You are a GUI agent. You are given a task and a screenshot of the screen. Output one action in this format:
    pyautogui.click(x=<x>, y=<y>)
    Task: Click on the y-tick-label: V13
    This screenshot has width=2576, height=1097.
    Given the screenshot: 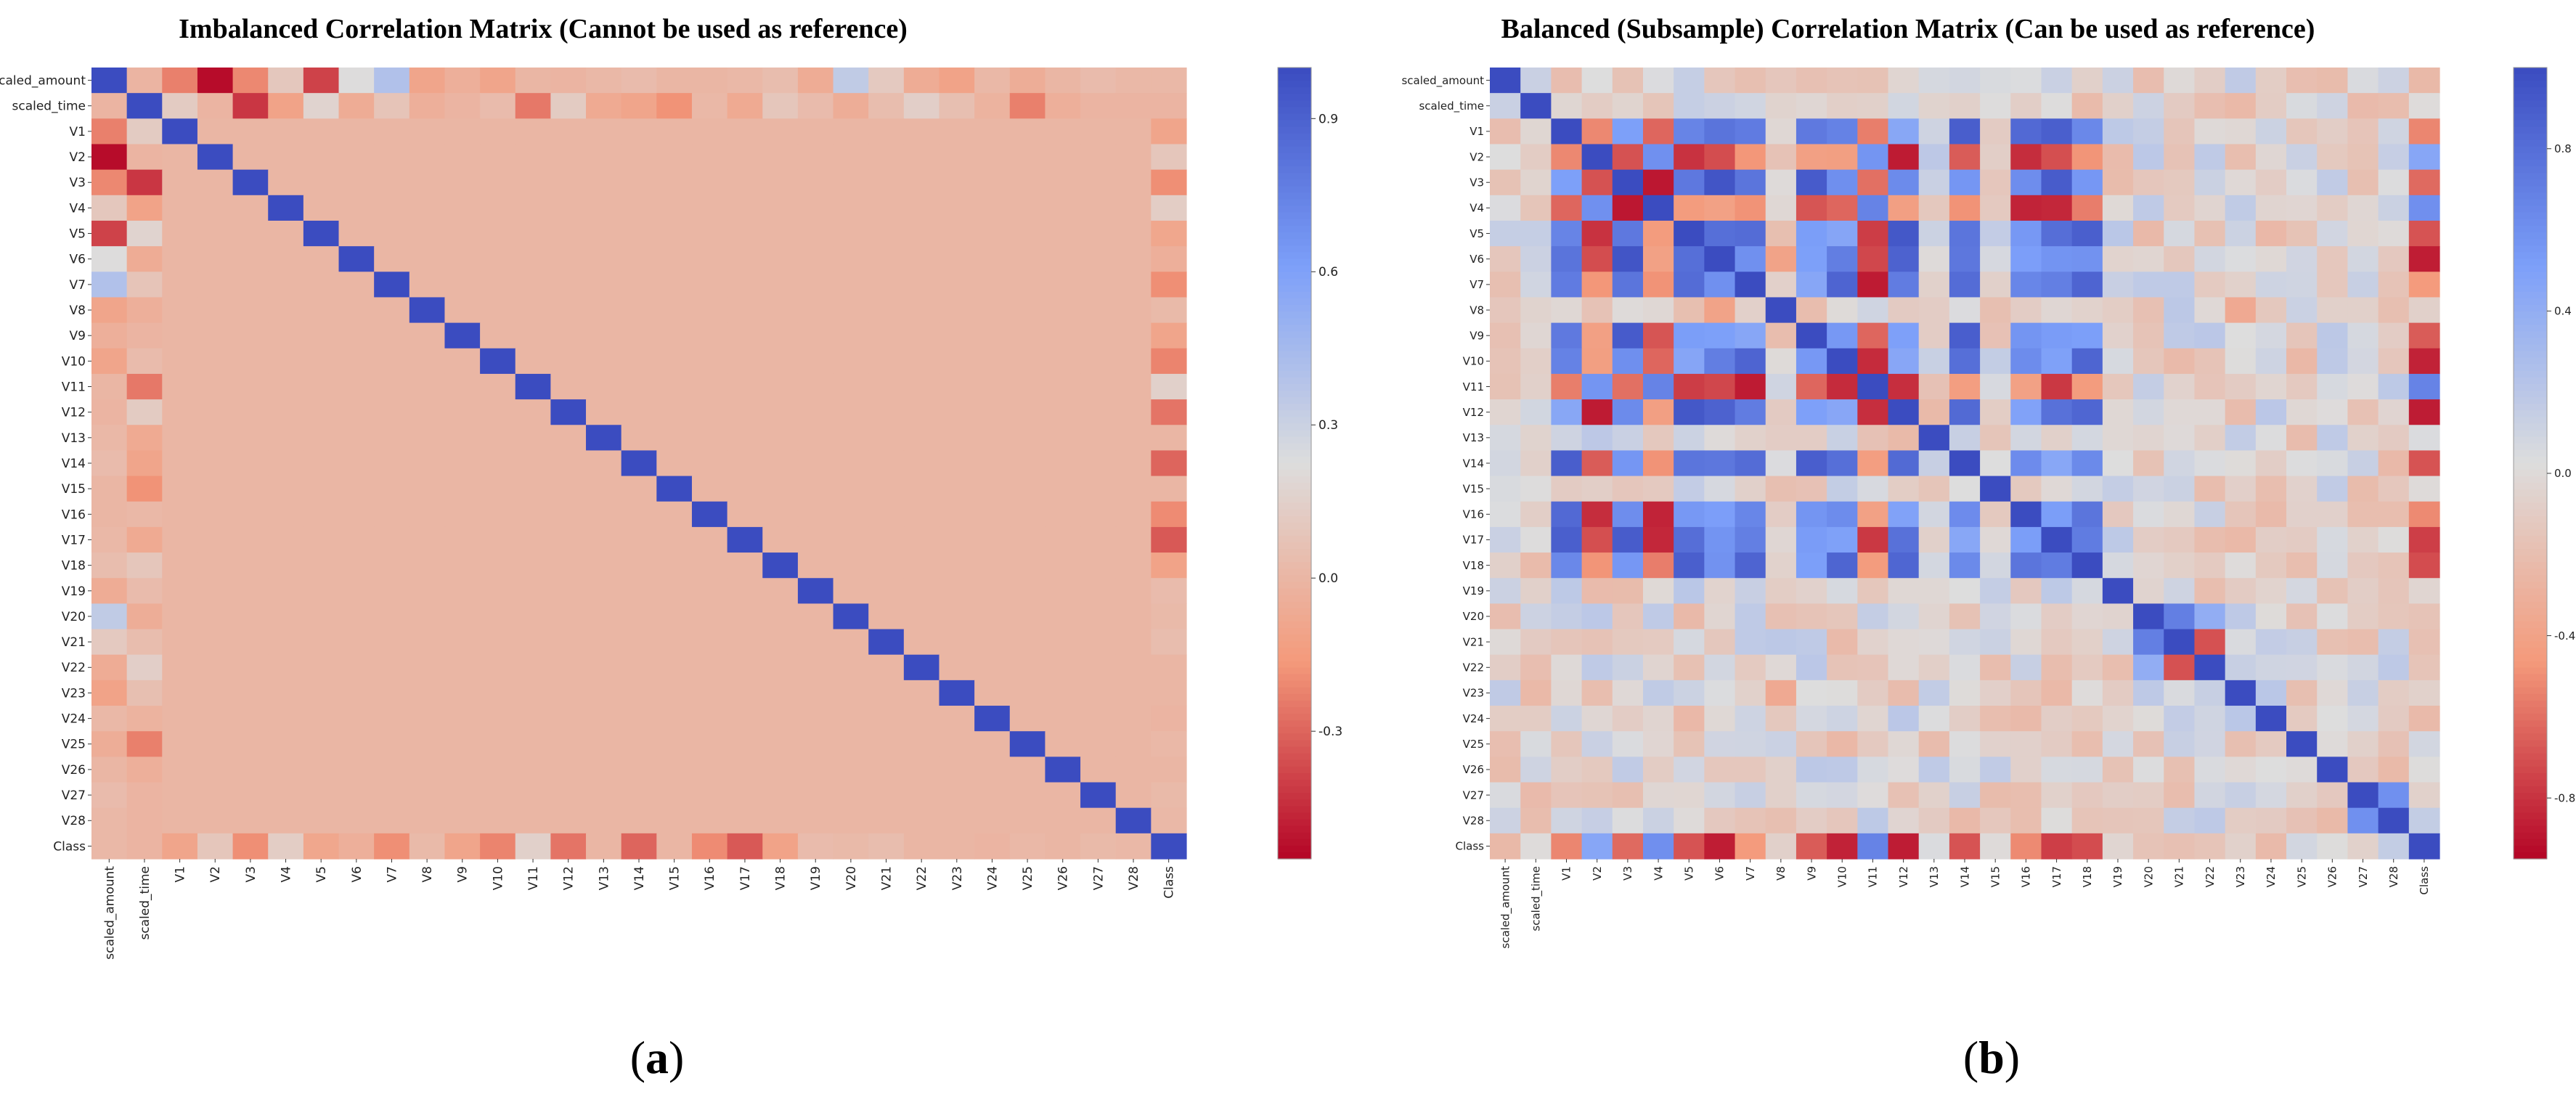 What is the action you would take?
    pyautogui.click(x=74, y=438)
    